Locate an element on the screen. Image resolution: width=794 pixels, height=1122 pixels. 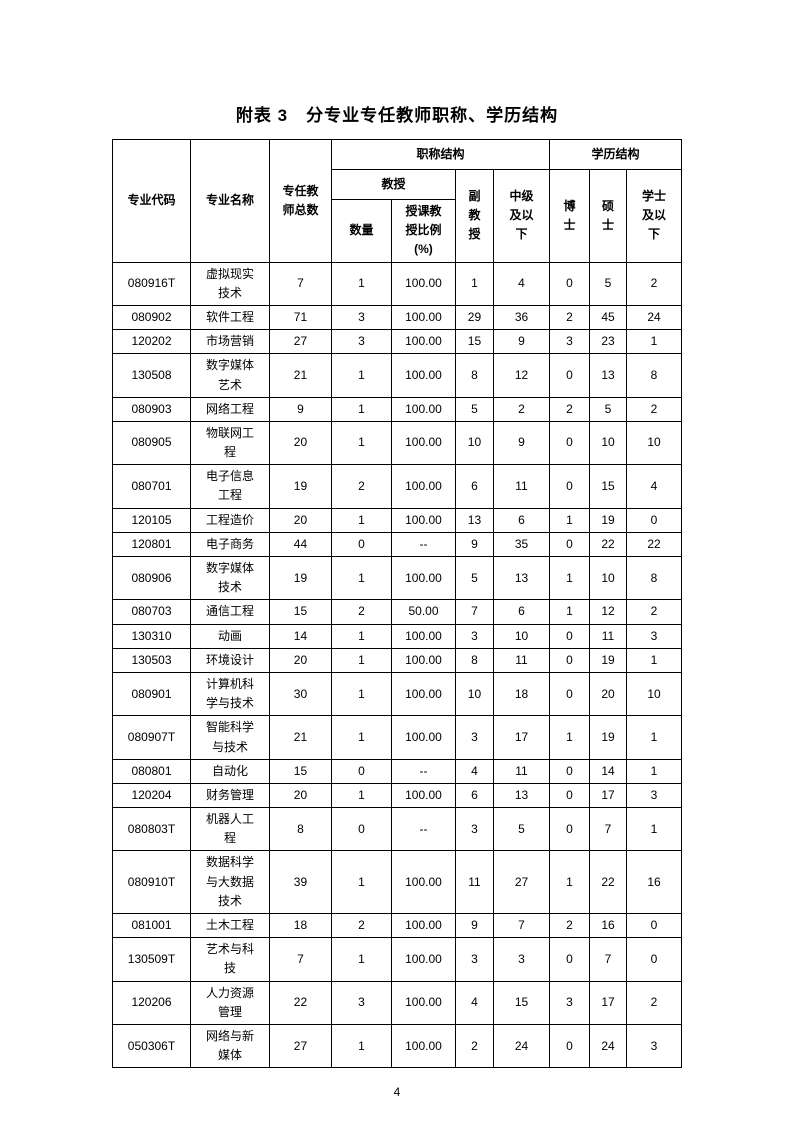
header-education-structure: 学历结构 is located at coordinates (615, 154).